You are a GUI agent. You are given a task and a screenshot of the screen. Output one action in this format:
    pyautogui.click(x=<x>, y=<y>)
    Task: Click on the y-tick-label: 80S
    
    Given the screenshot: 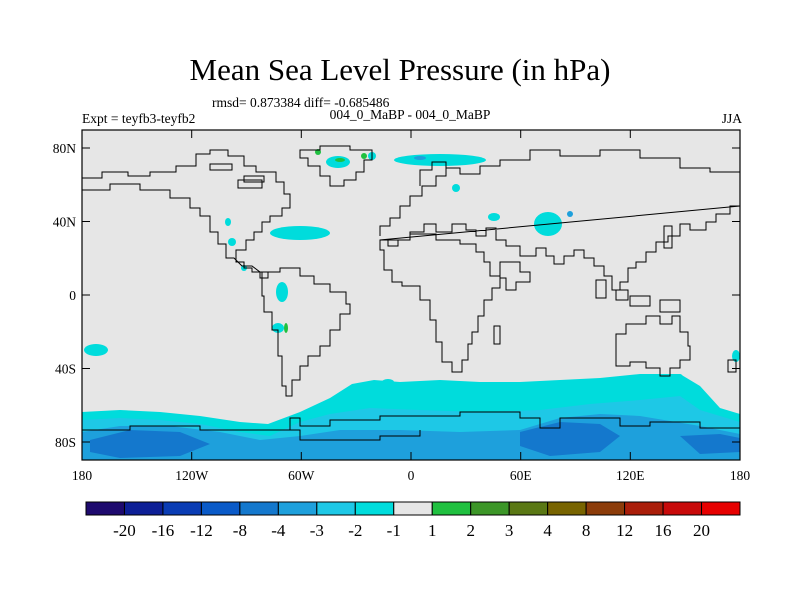 What is the action you would take?
    pyautogui.click(x=65, y=442)
    